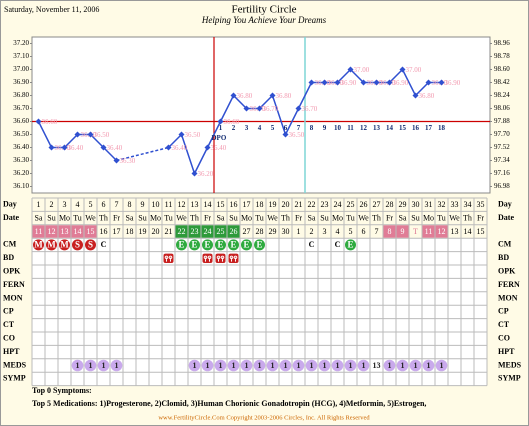 The width and height of the screenshot is (529, 426). I want to click on y2-tick-label: 97.88, so click(502, 121).